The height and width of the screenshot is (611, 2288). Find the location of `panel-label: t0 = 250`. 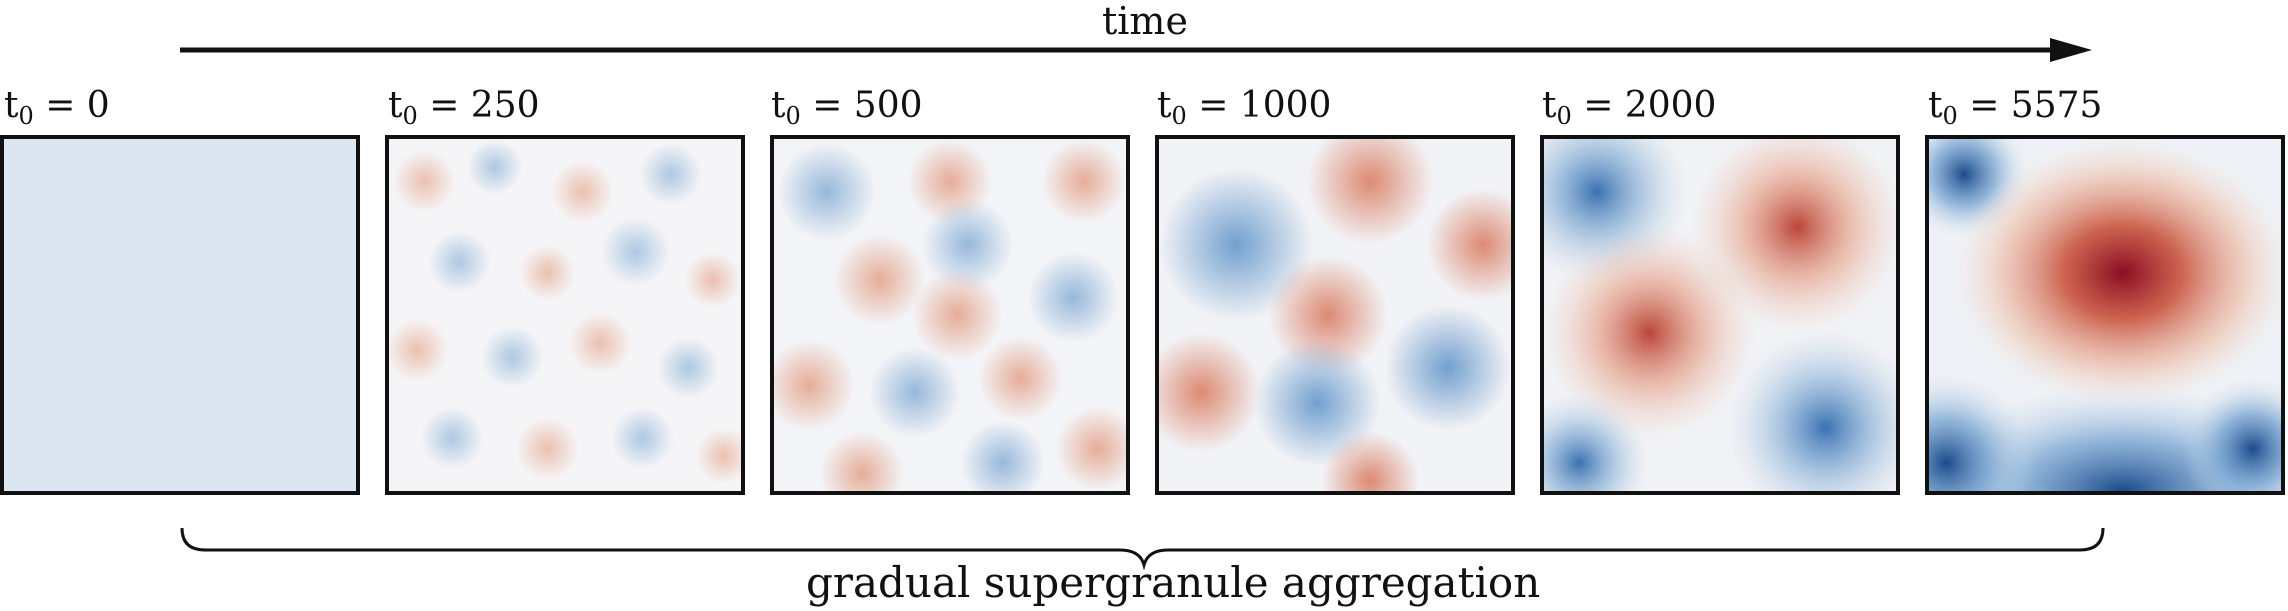

panel-label: t0 = 250 is located at coordinates (464, 107).